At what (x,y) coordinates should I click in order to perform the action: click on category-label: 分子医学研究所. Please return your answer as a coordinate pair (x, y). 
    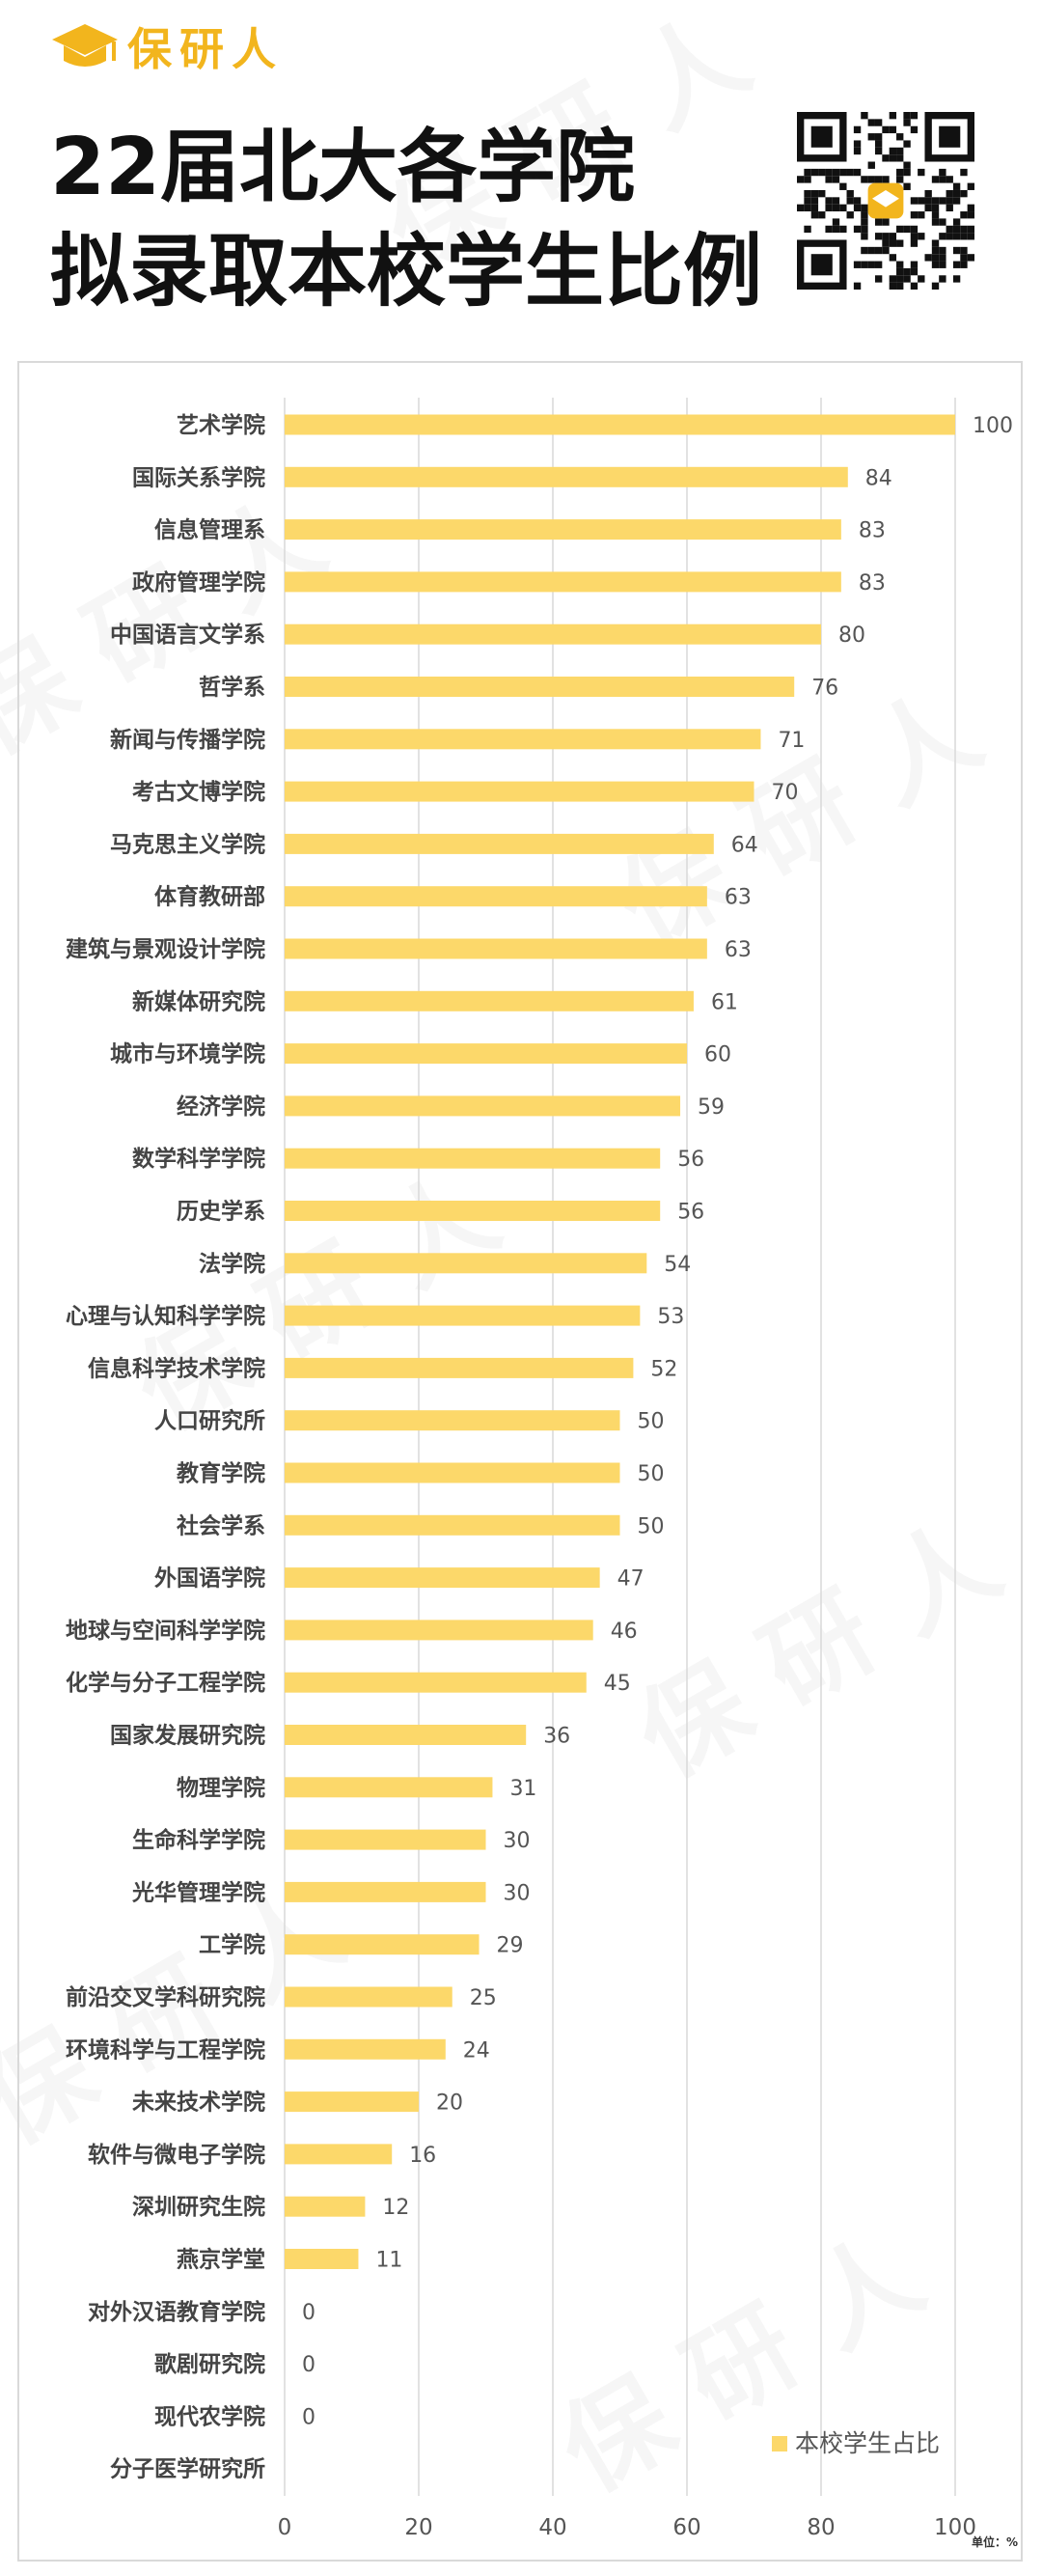
    Looking at the image, I should click on (187, 2469).